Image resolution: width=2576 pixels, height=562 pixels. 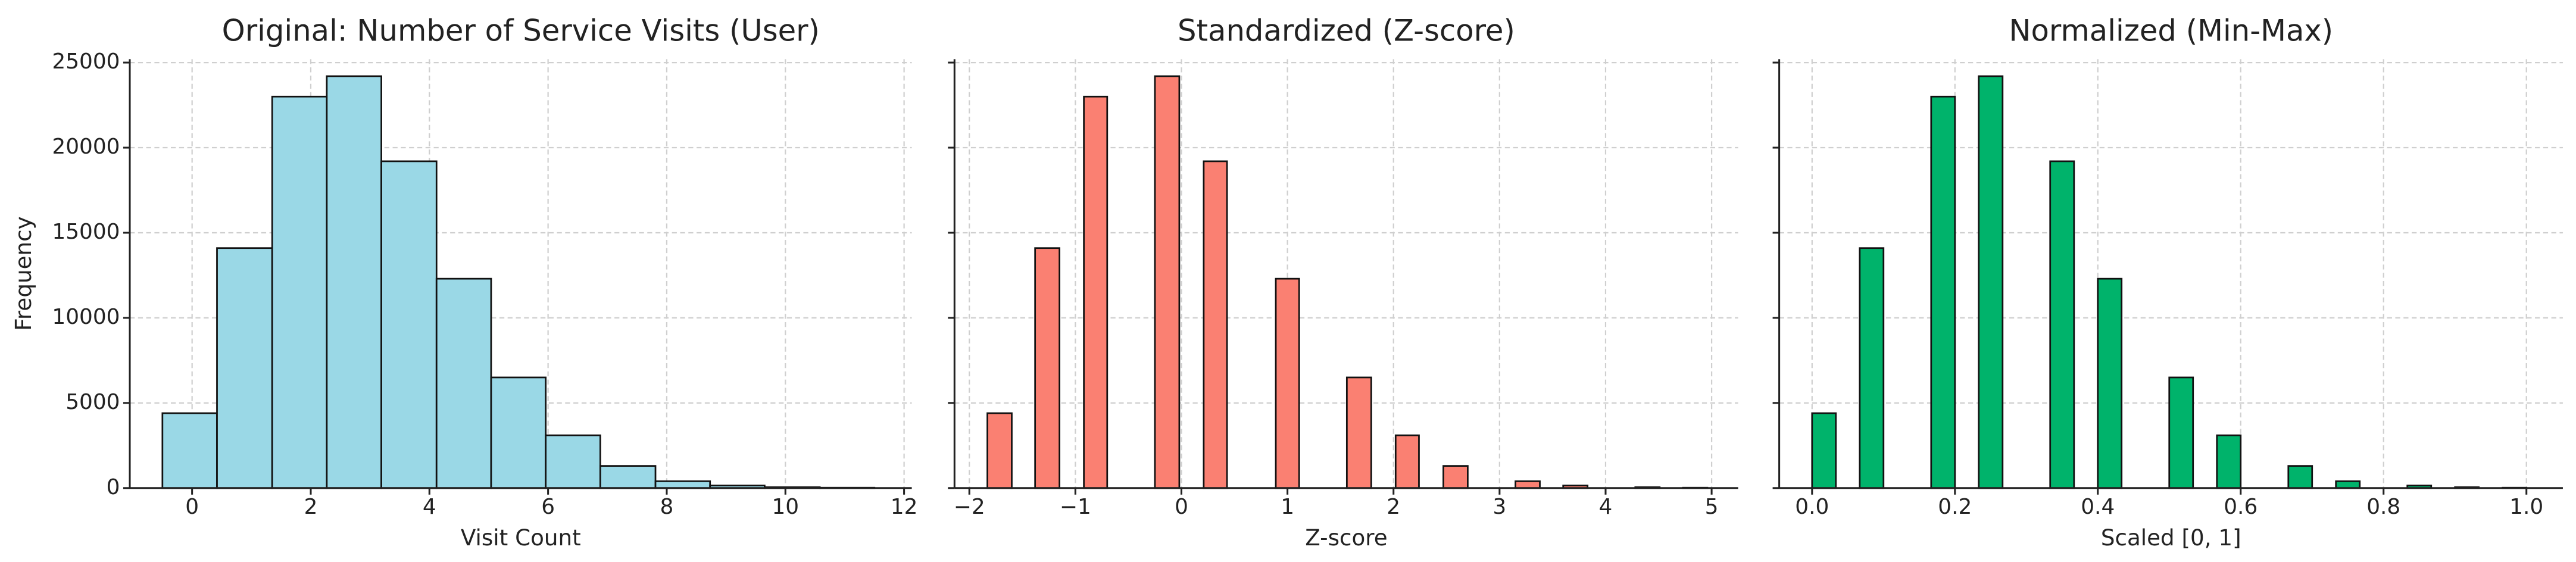 I want to click on x-tick-label: 1, so click(x=1287, y=507).